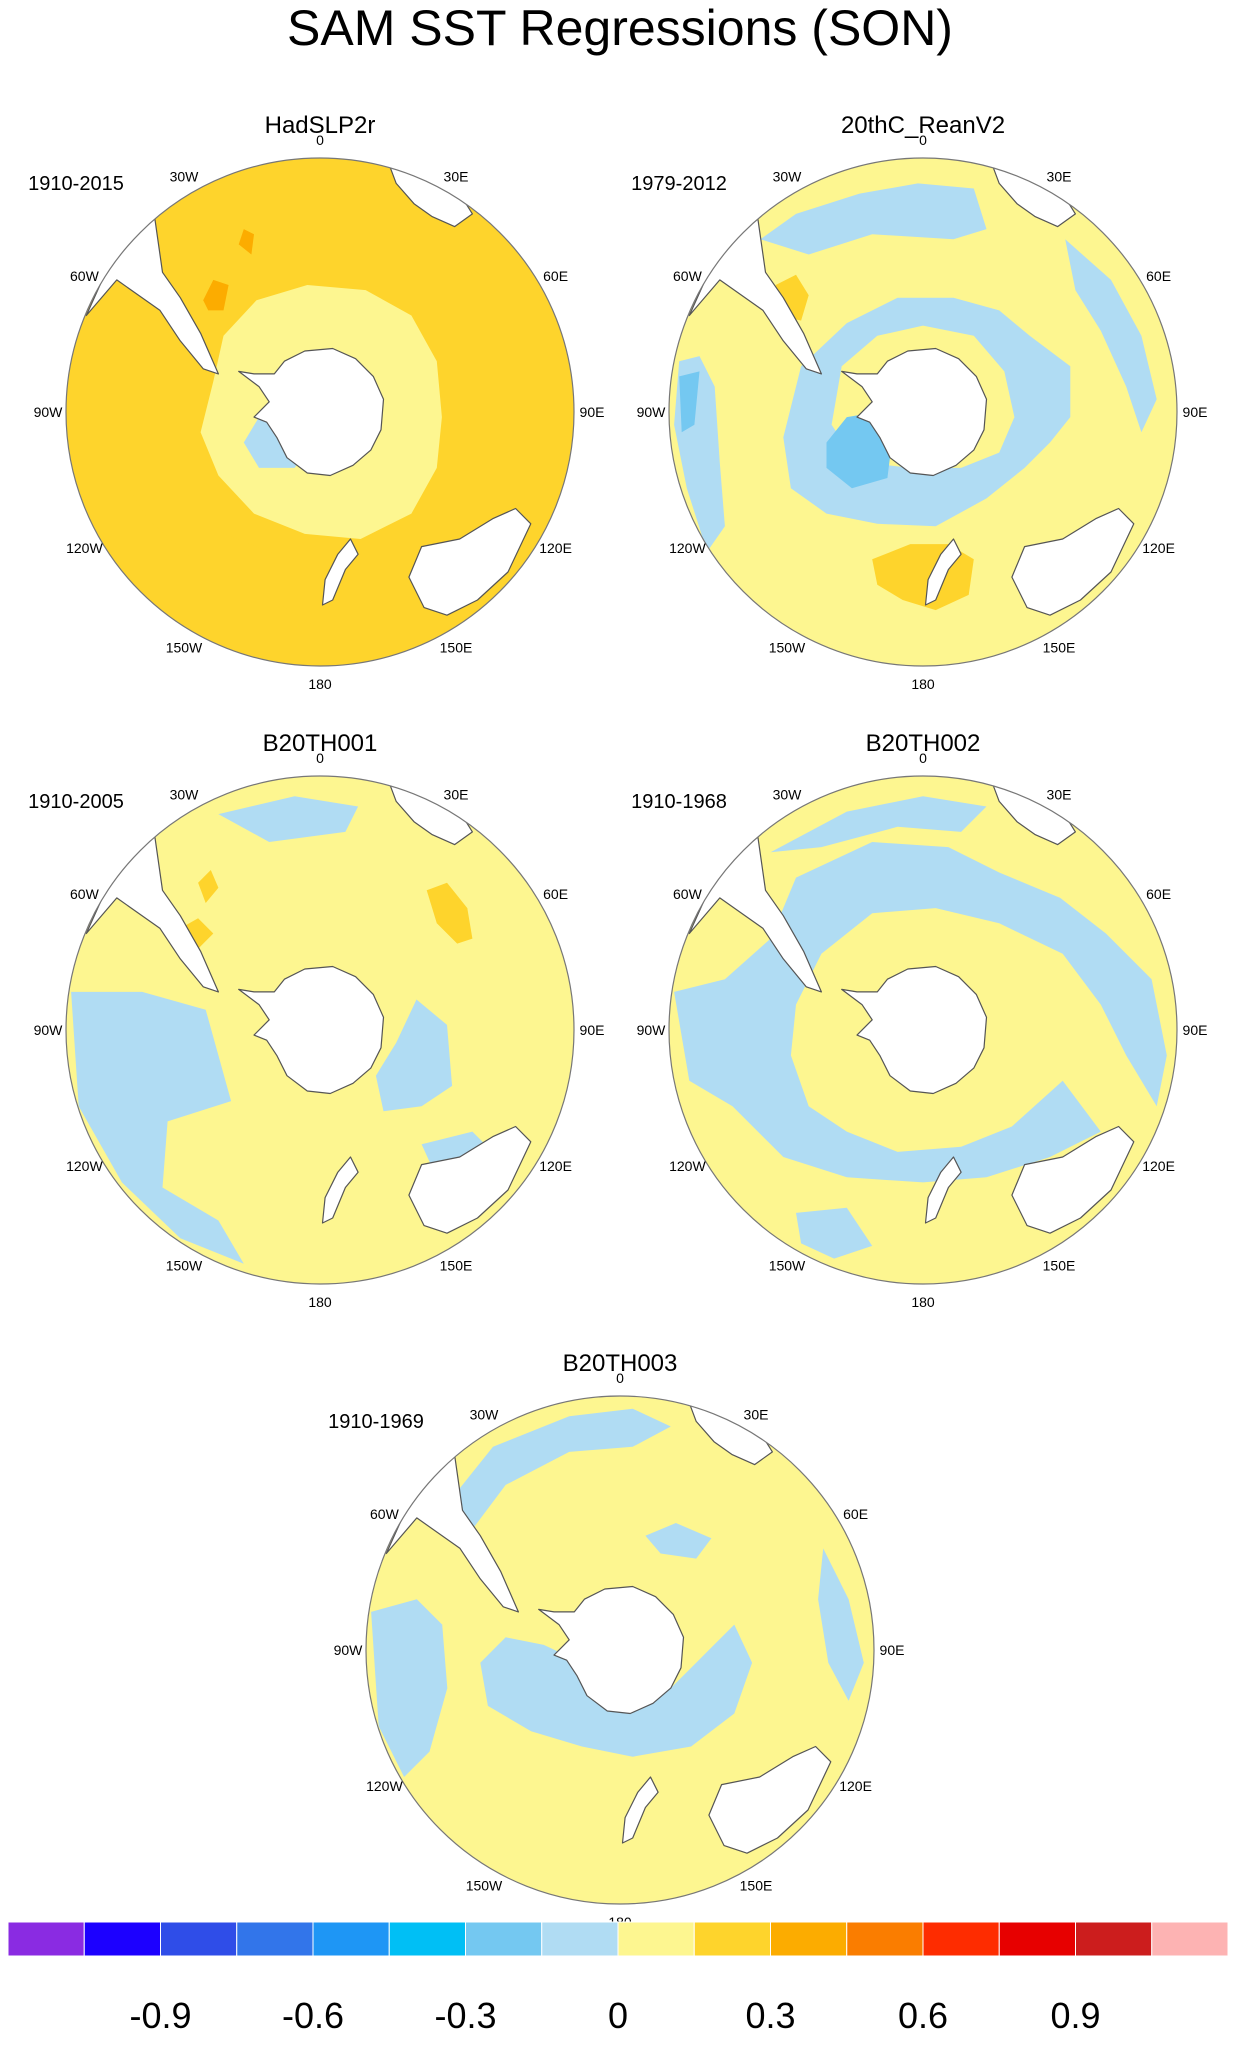 Image resolution: width=1244 pixels, height=2046 pixels. I want to click on colorbar-label: -0.3, so click(465, 2015).